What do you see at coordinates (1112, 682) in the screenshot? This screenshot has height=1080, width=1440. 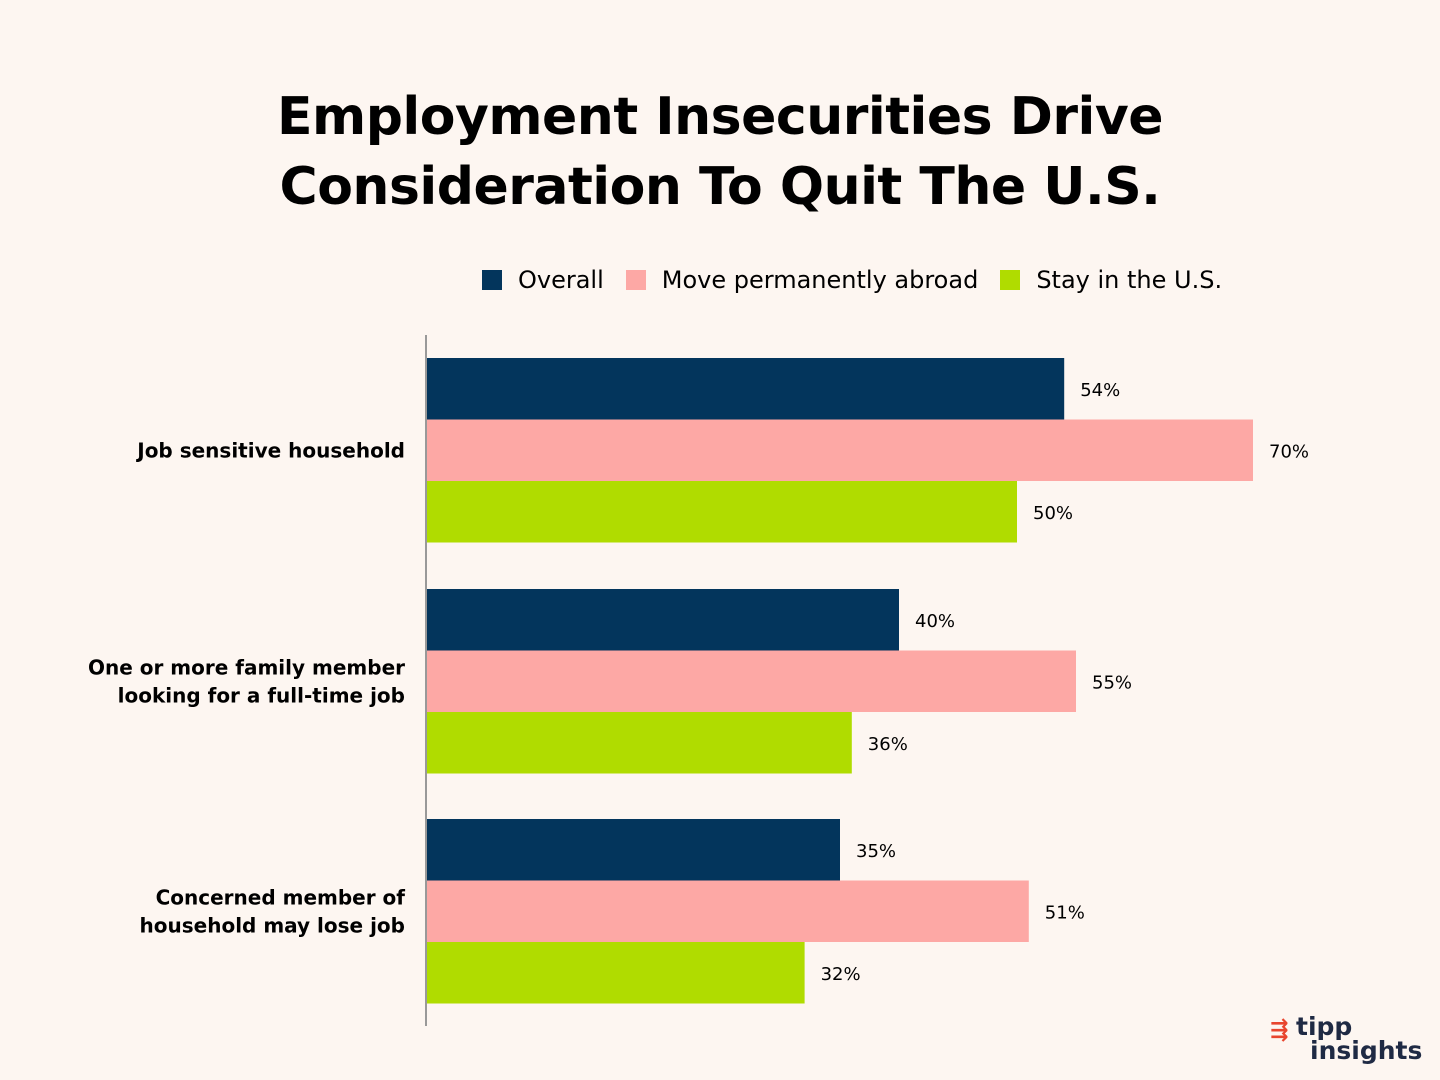 I see `value-label-1-1: 55%` at bounding box center [1112, 682].